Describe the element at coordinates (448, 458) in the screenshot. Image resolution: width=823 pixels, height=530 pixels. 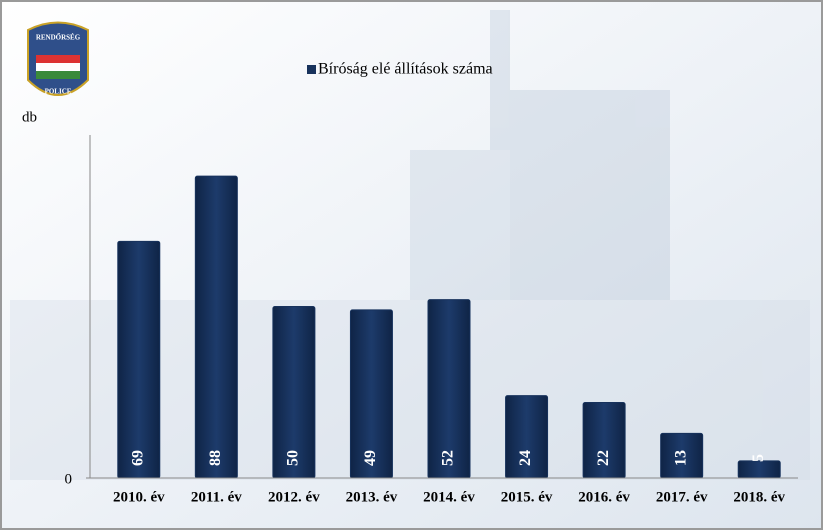
I see `value-label: 52` at that location.